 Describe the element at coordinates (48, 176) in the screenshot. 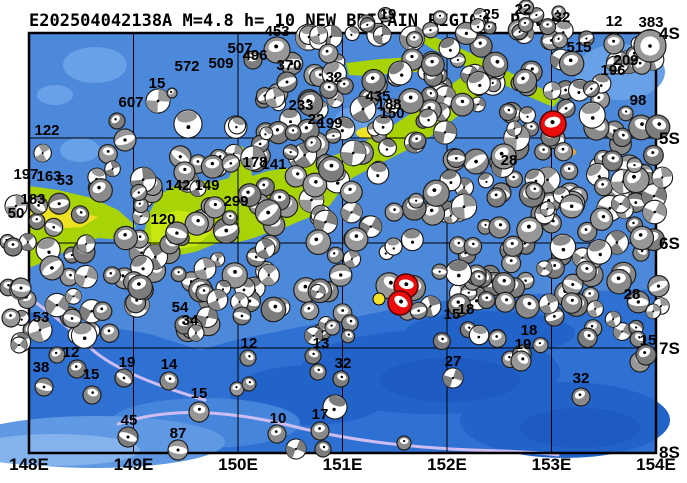

I see `depth-label: 163` at that location.